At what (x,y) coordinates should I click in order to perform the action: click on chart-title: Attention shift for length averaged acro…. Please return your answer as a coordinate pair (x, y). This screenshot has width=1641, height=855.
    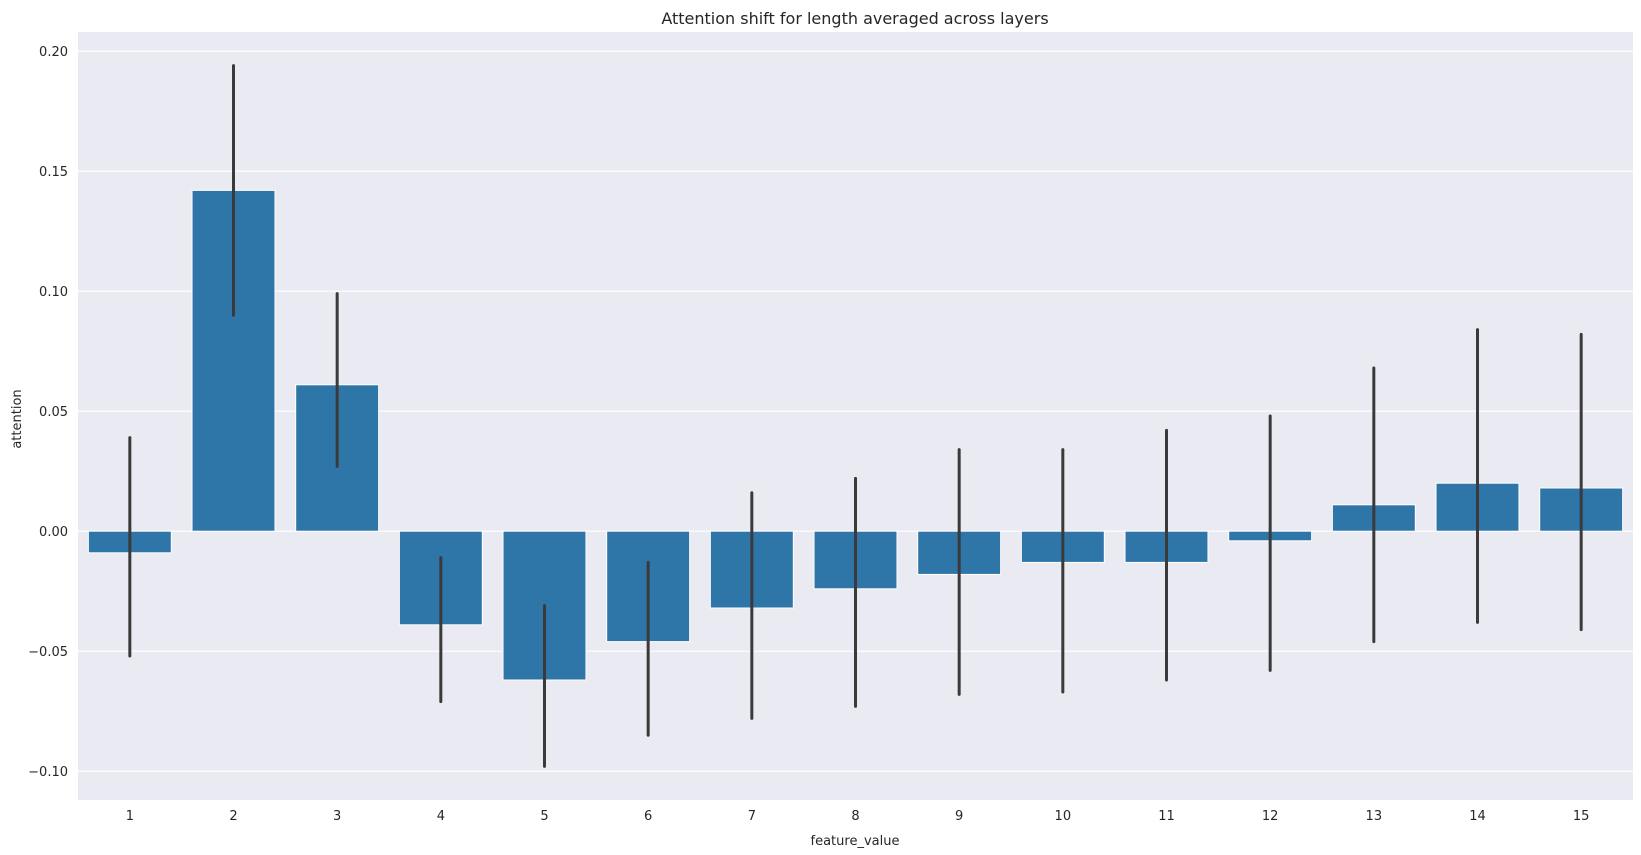
    Looking at the image, I should click on (854, 18).